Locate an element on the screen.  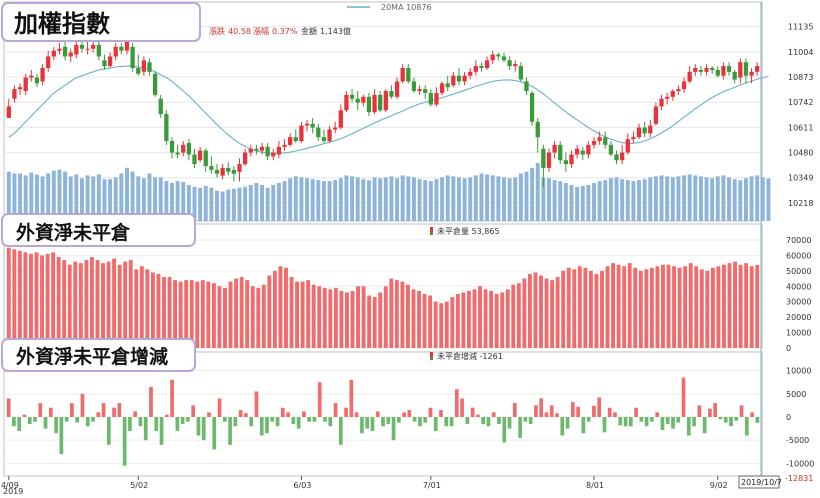
price-y-tick: 10480 is located at coordinates (800, 153).